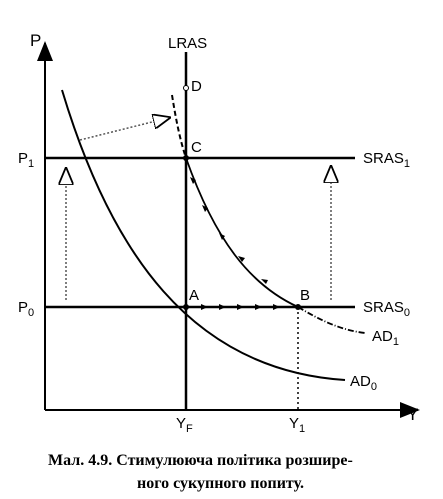 The height and width of the screenshot is (499, 443). What do you see at coordinates (179, 126) in the screenshot?
I see `ad1-curve-top` at bounding box center [179, 126].